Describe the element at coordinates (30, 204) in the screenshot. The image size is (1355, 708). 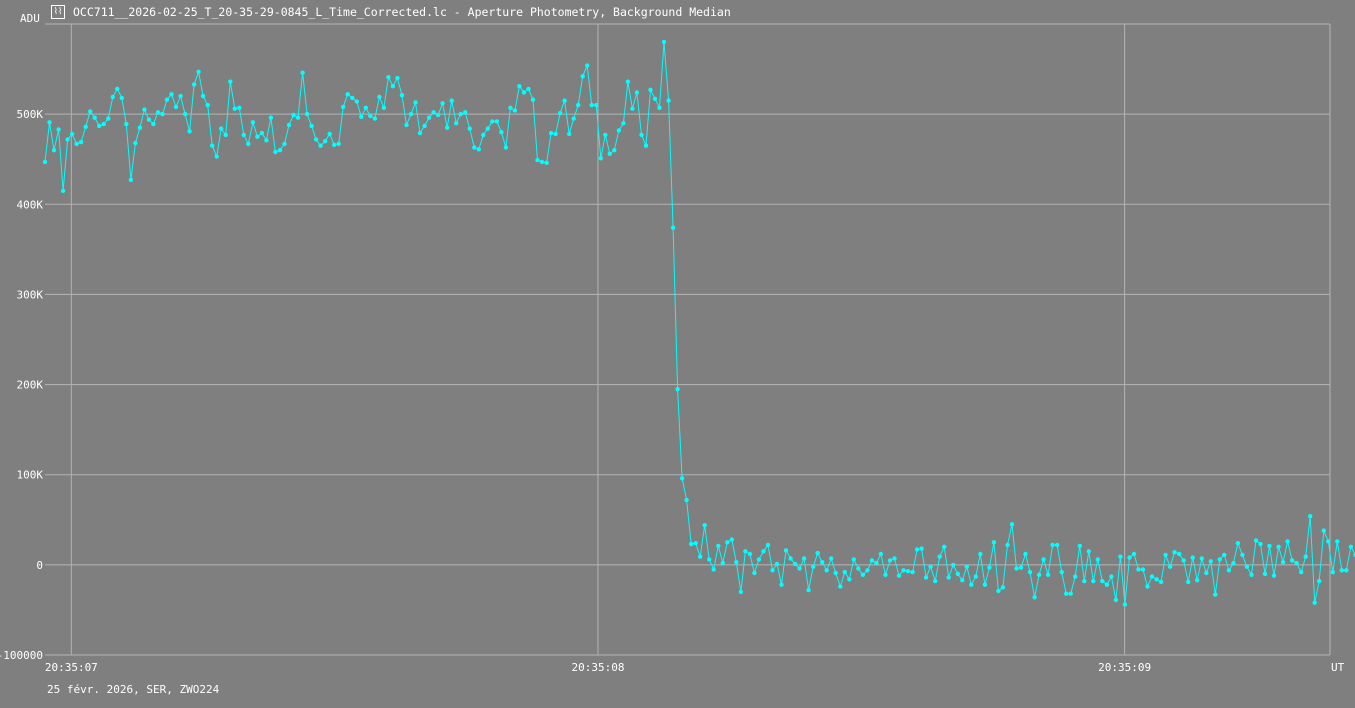
I see `y-tick-label: 400K` at that location.